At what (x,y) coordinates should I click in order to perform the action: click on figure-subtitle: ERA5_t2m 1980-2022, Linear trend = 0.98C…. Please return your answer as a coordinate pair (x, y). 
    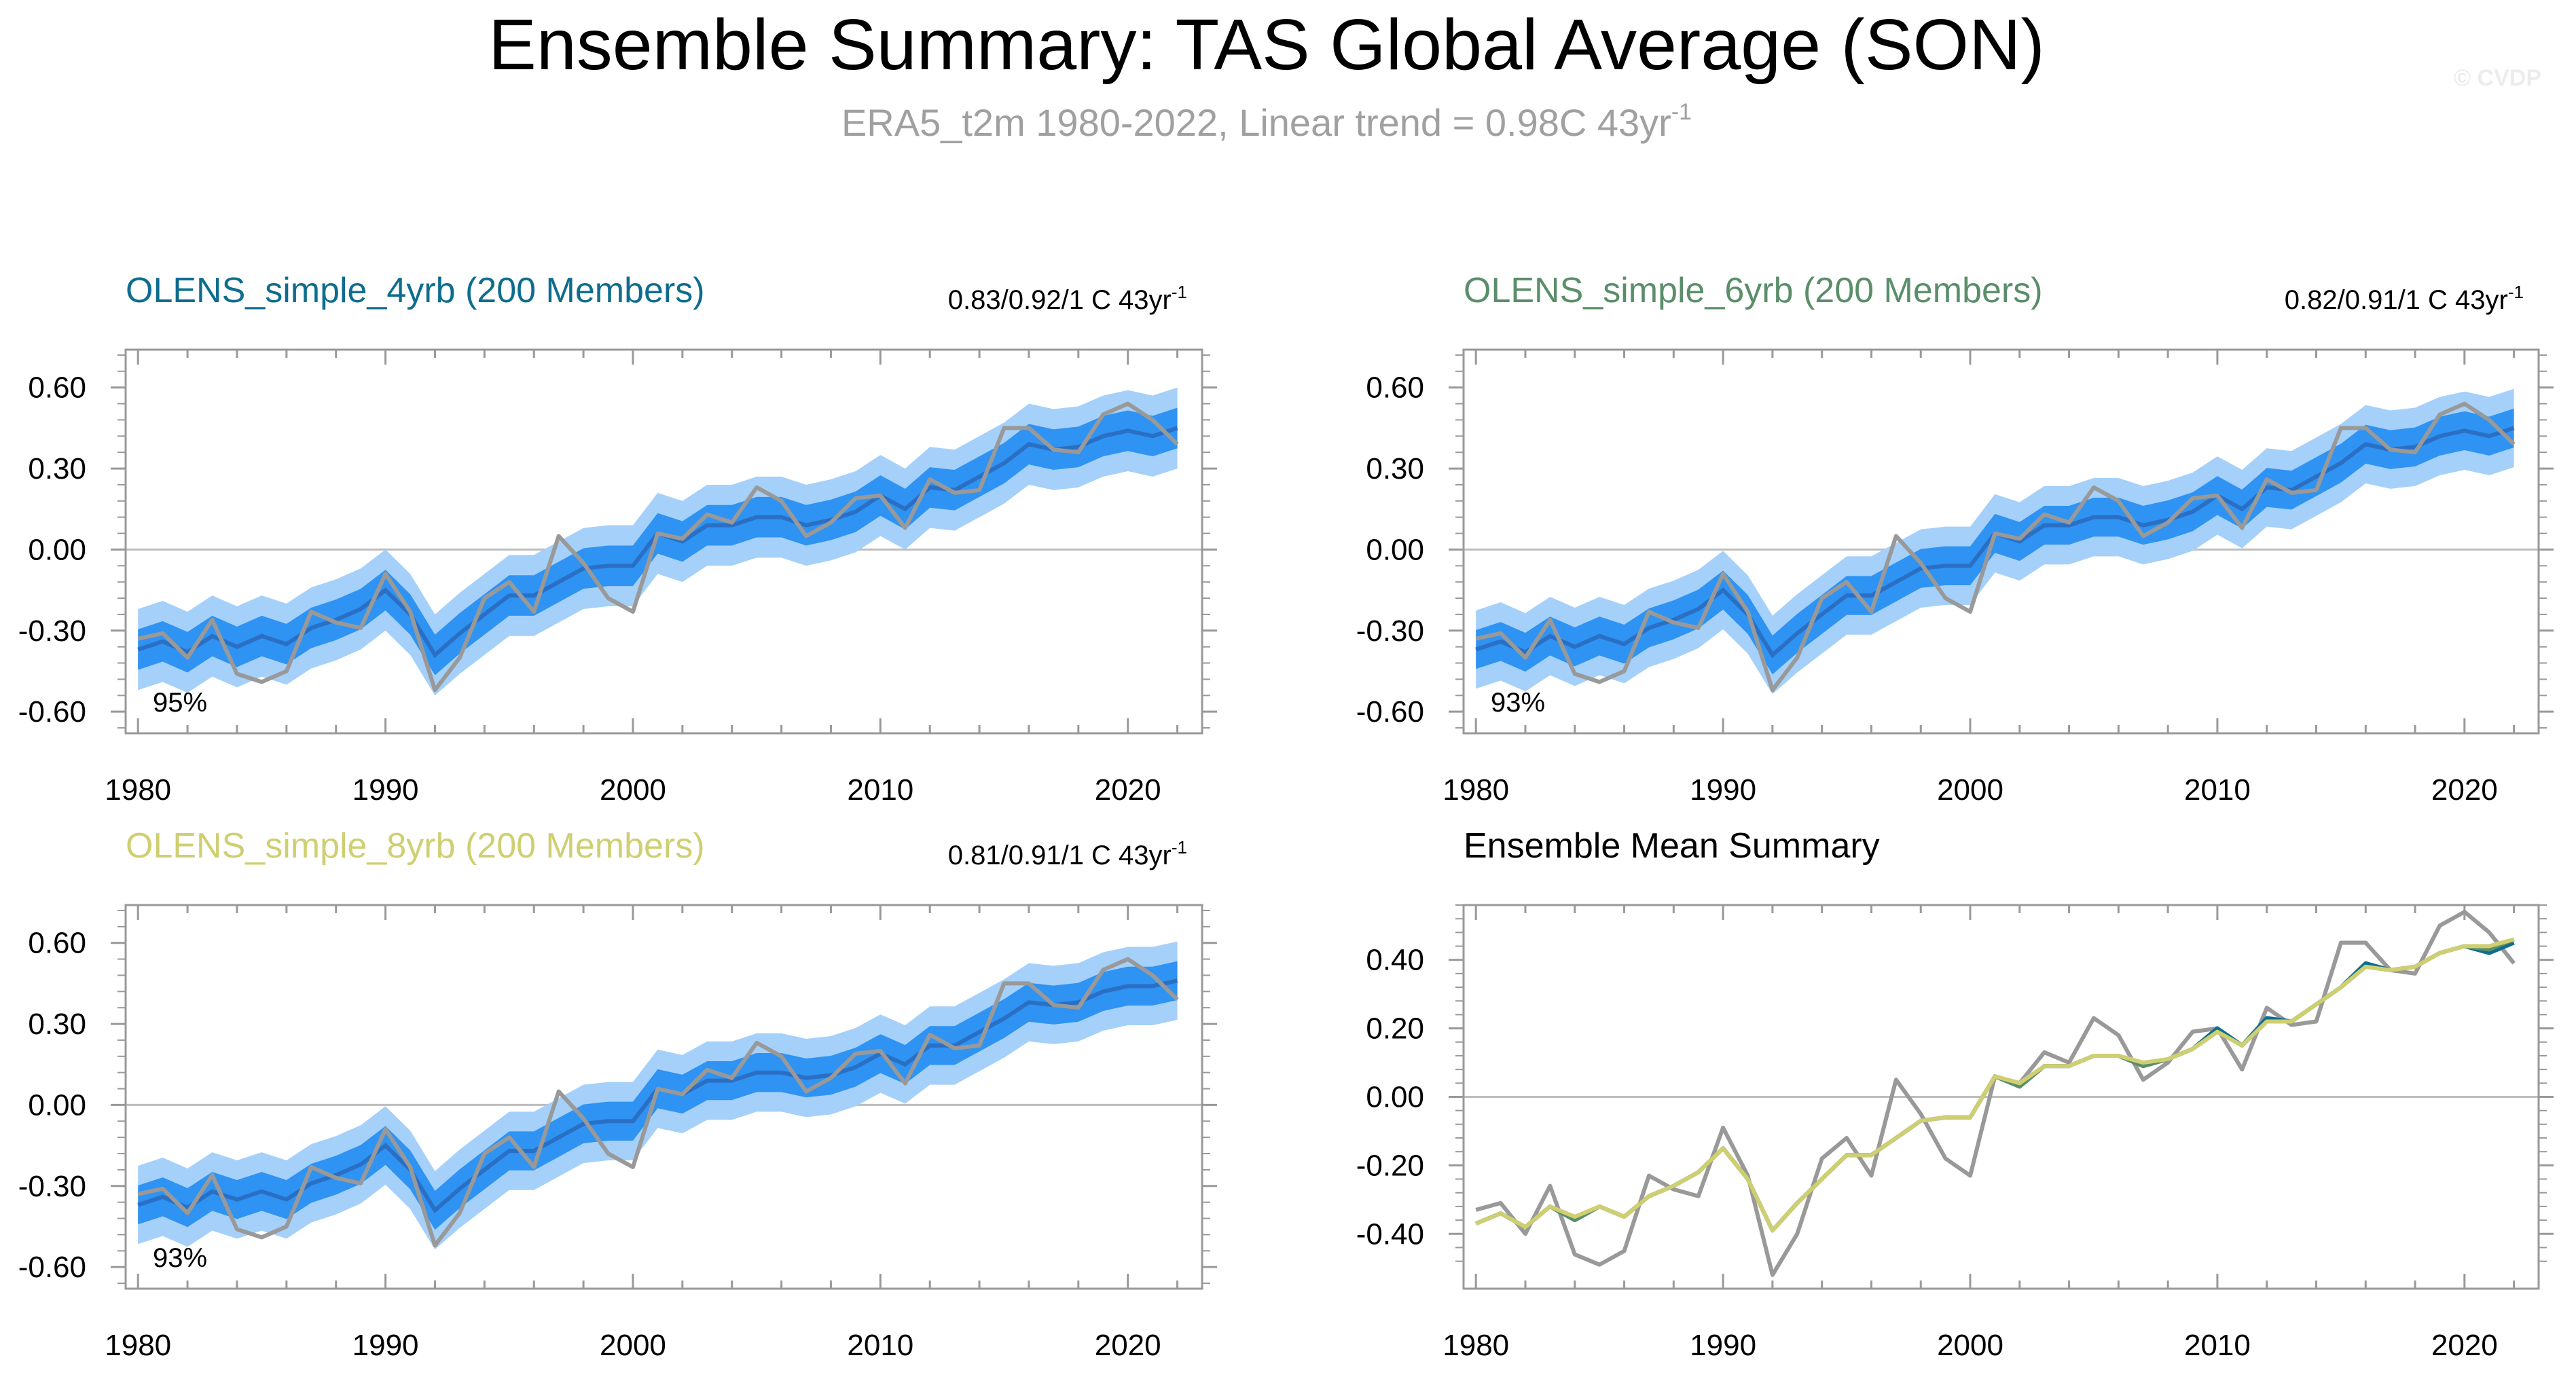
    Looking at the image, I should click on (1266, 121).